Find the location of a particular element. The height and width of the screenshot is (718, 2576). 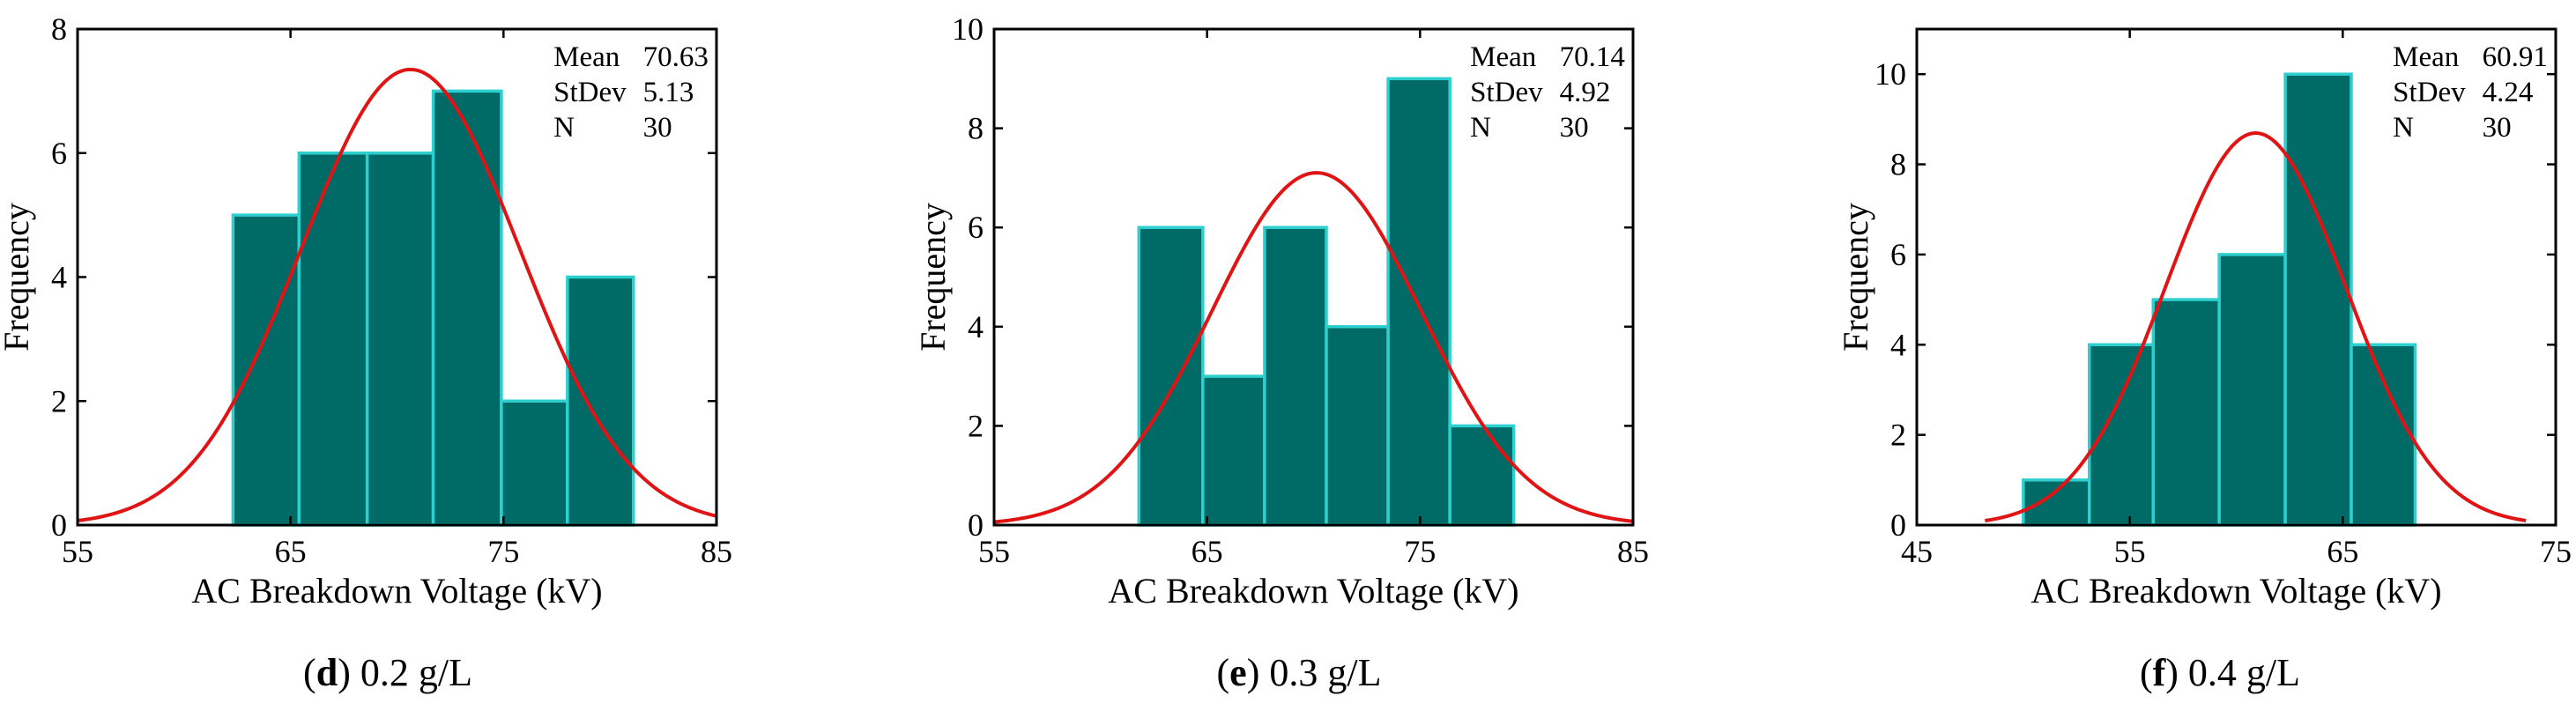

caption-text: 0.4 g/L is located at coordinates (2239, 672).